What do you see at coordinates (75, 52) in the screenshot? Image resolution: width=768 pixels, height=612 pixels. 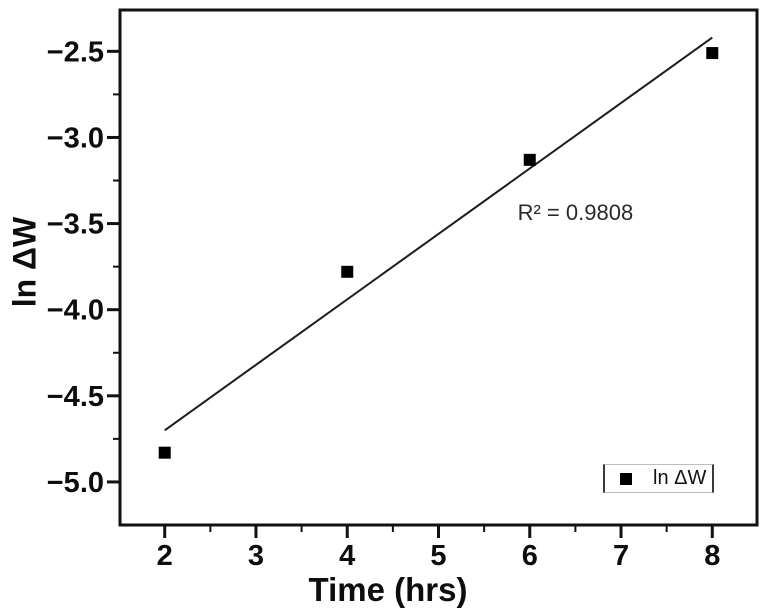 I see `y-tick-label: −2.5` at bounding box center [75, 52].